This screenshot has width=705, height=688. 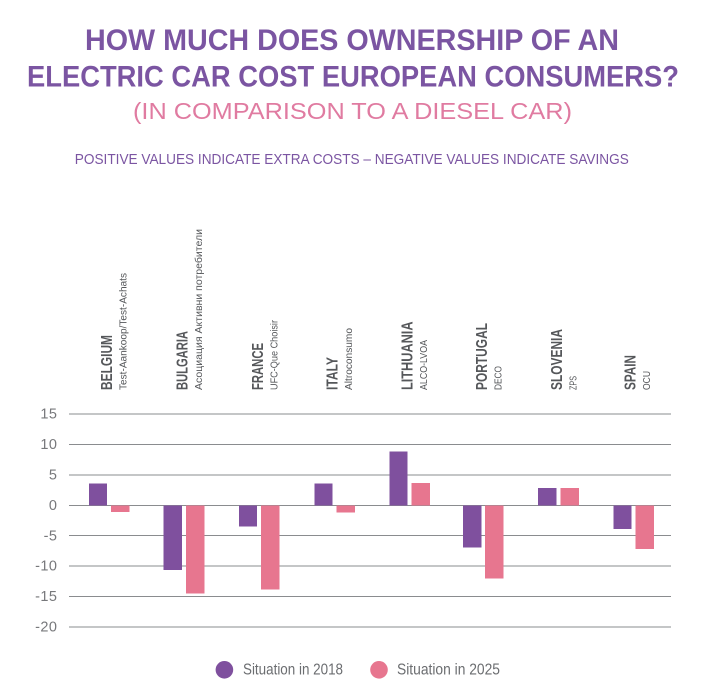 I want to click on svg-text: ZPS, so click(x=573, y=383).